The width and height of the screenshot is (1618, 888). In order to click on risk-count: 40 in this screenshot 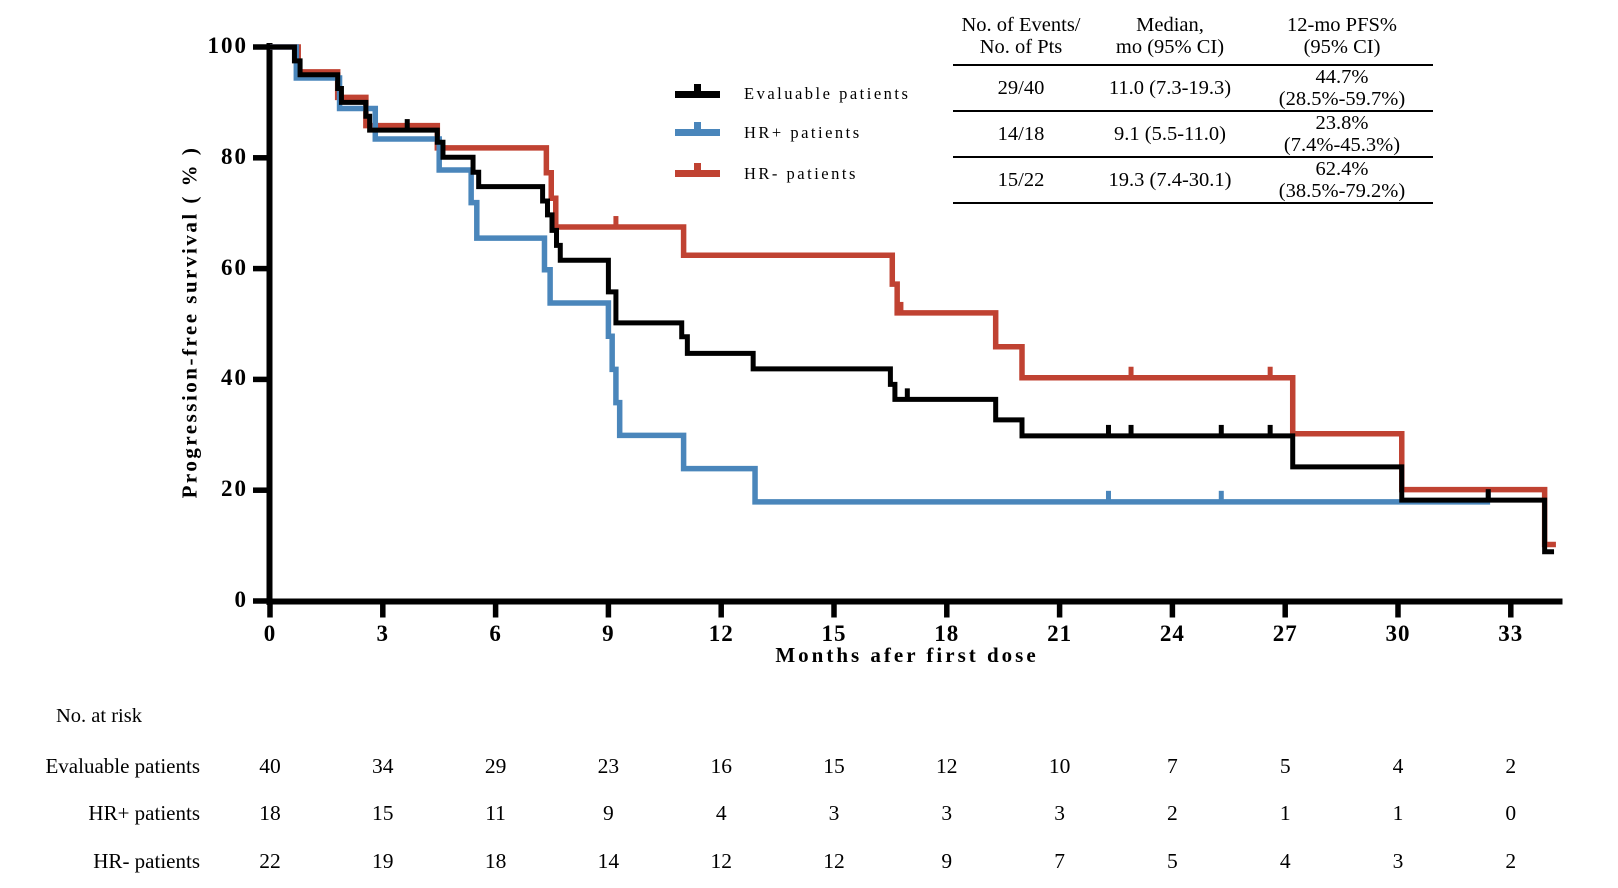, I will do `click(270, 766)`.